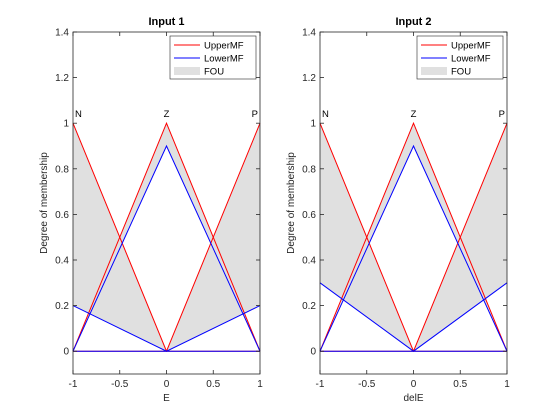 The image size is (560, 420). What do you see at coordinates (166, 22) in the screenshot?
I see `chart-title: Input 1` at bounding box center [166, 22].